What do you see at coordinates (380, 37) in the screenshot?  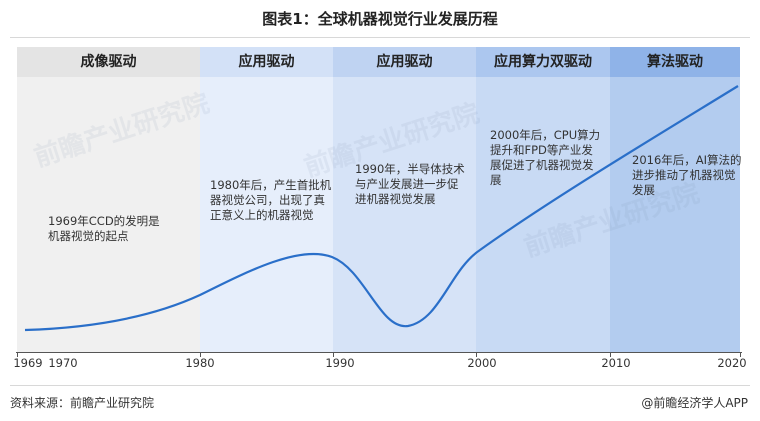 I see `top-divider` at bounding box center [380, 37].